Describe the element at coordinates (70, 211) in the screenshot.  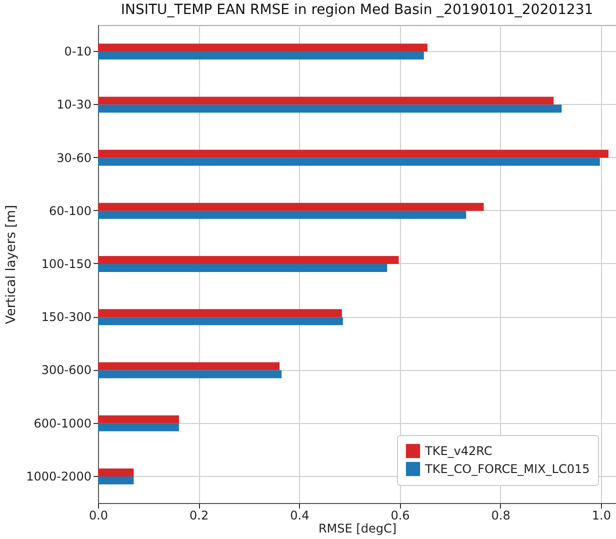
I see `y-tick-label: 60-100` at that location.